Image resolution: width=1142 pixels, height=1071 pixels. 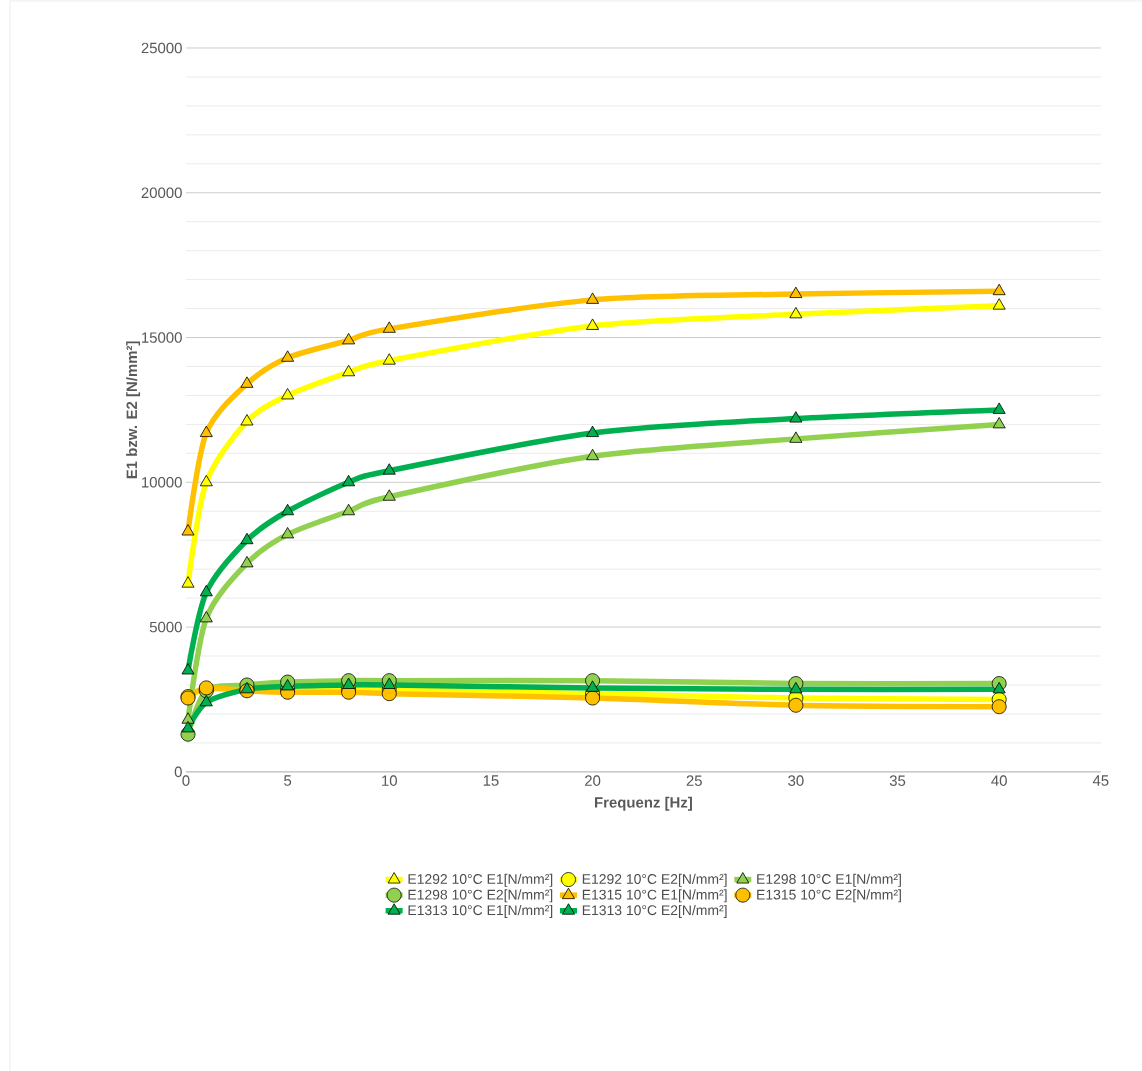 What do you see at coordinates (593, 780) in the screenshot?
I see `x-tick-label: 20` at bounding box center [593, 780].